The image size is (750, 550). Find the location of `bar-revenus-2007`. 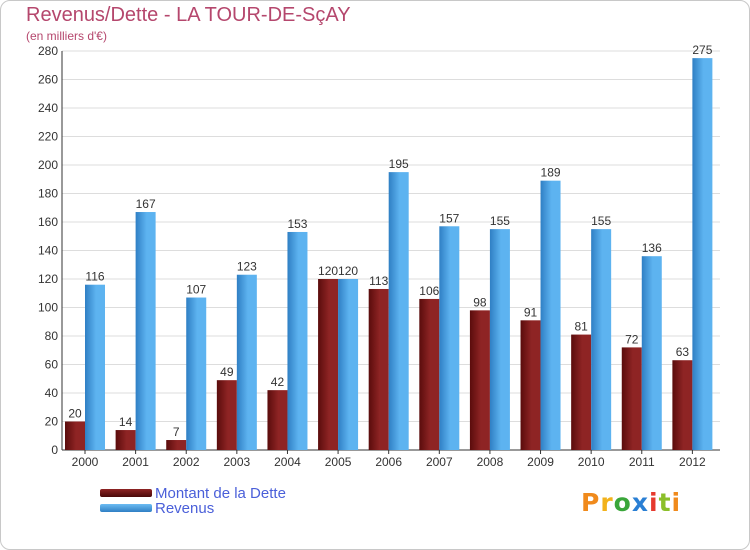

bar-revenus-2007 is located at coordinates (449, 338).